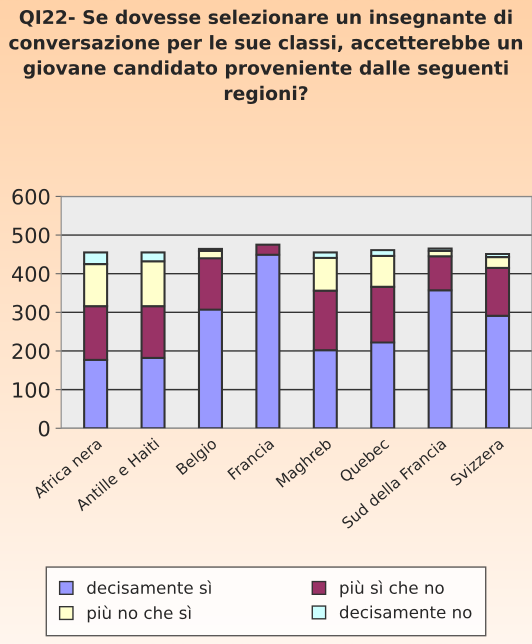 The image size is (532, 644). What do you see at coordinates (31, 274) in the screenshot?
I see `y-tick-label: 400` at bounding box center [31, 274].